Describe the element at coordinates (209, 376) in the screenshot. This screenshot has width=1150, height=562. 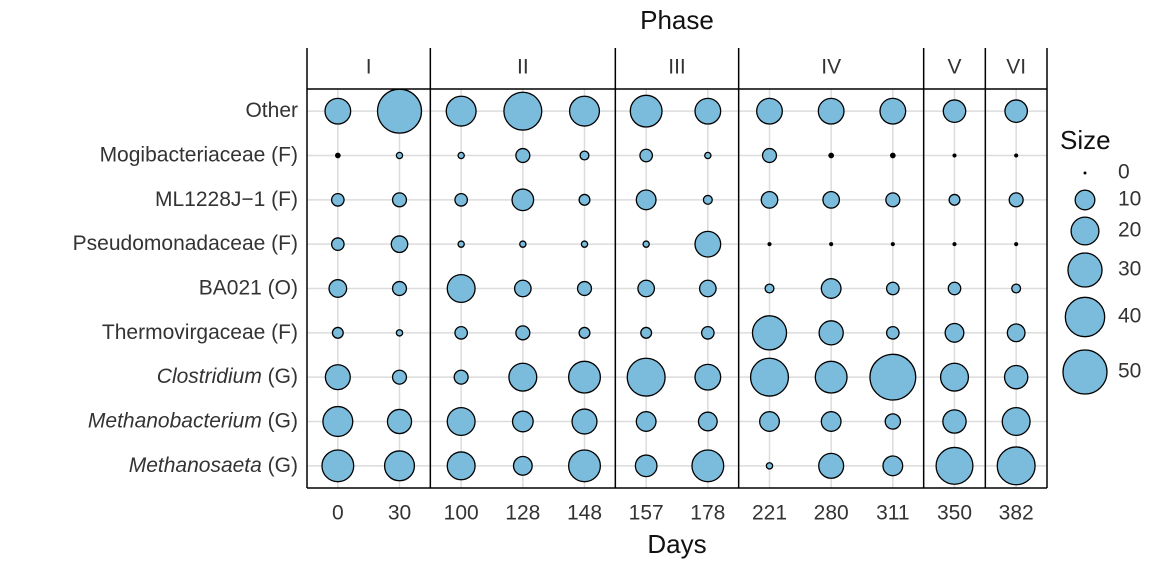
I see `row-name: Clostridium` at that location.